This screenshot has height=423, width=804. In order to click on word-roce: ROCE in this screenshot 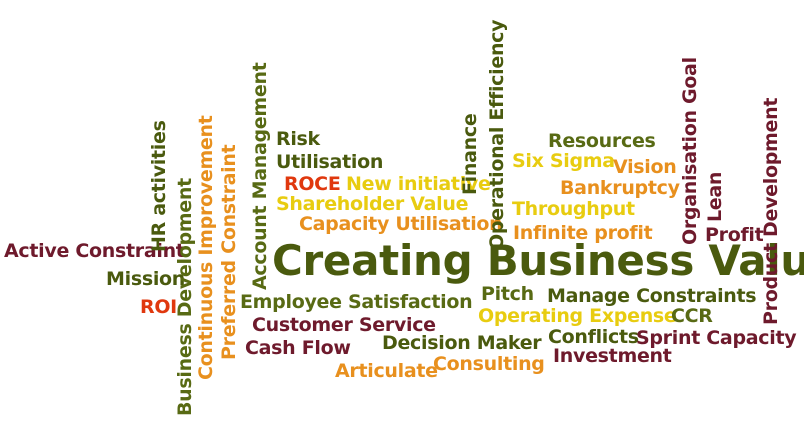, I will do `click(312, 184)`.